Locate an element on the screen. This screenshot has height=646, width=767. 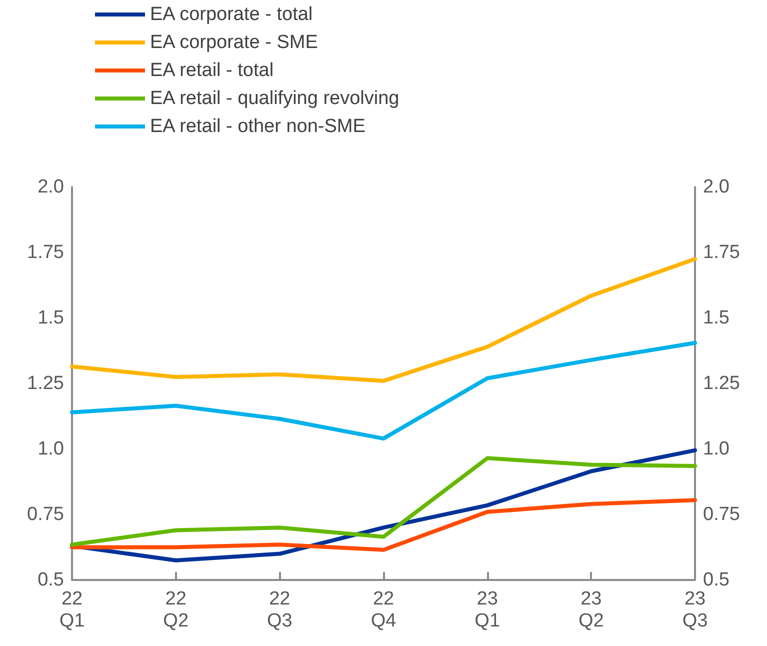
legend-label: EA retail - other non-SME is located at coordinates (258, 126).